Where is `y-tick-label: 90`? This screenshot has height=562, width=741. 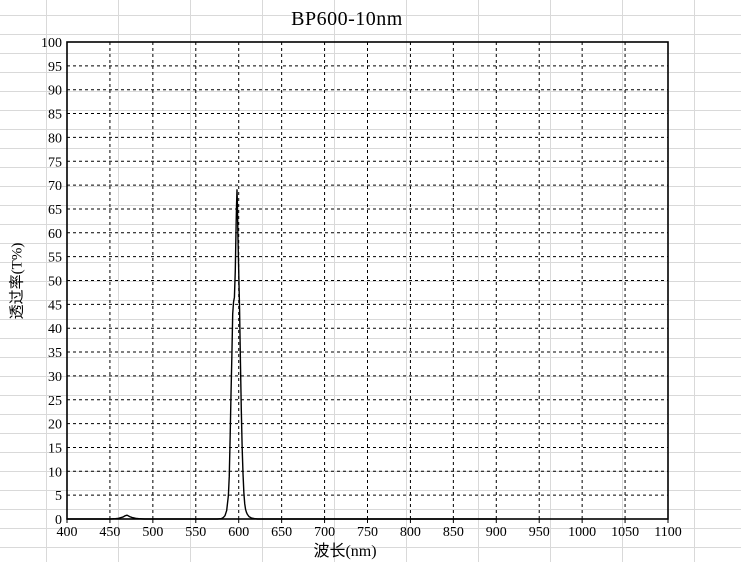 y-tick-label: 90 is located at coordinates (55, 91).